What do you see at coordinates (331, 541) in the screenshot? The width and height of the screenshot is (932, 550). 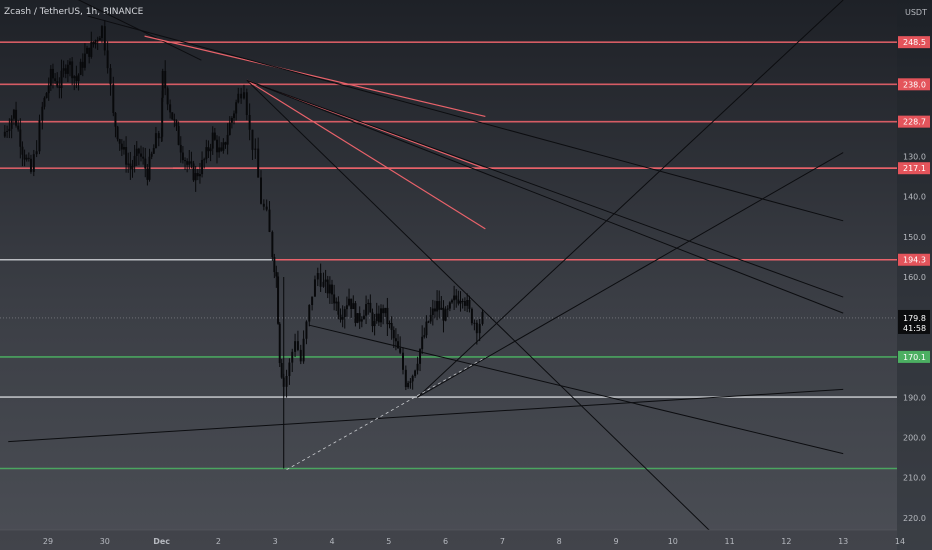 I see `time-tick-label: 4` at bounding box center [331, 541].